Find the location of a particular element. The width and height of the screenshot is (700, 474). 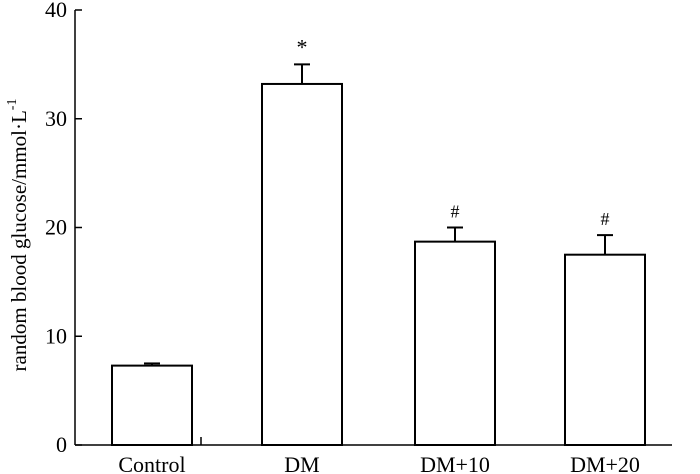

y-tick-label: 40 is located at coordinates (56, 11).